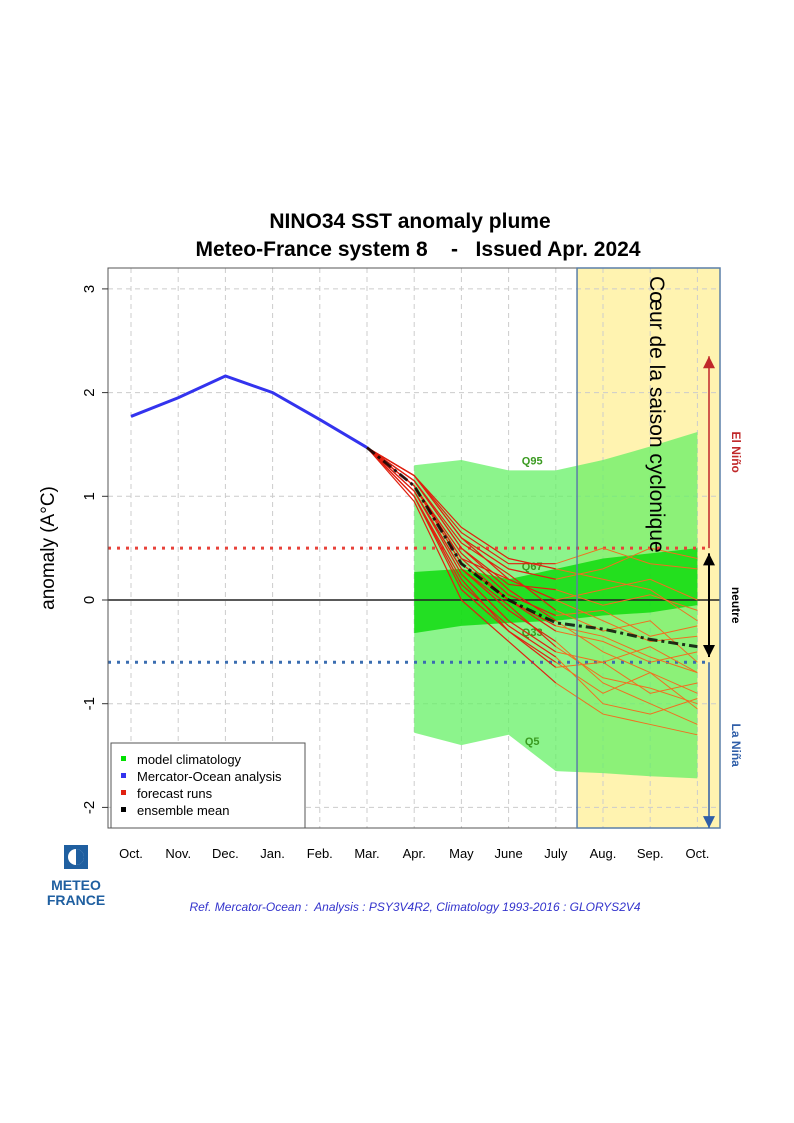 This screenshot has height=1123, width=794. I want to click on chart-subtitle: Meteo-France system 8 - Issued Apr. 2024, so click(417, 249).